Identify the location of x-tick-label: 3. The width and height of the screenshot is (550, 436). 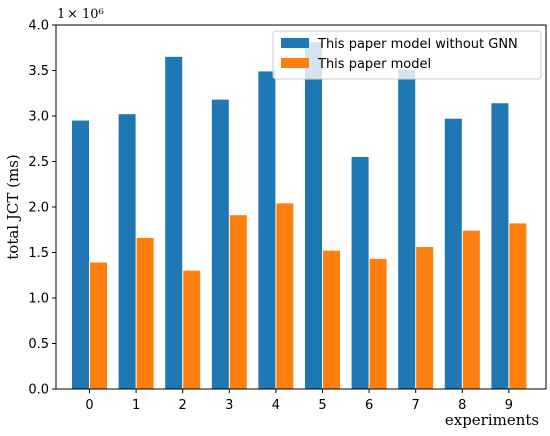
(229, 405).